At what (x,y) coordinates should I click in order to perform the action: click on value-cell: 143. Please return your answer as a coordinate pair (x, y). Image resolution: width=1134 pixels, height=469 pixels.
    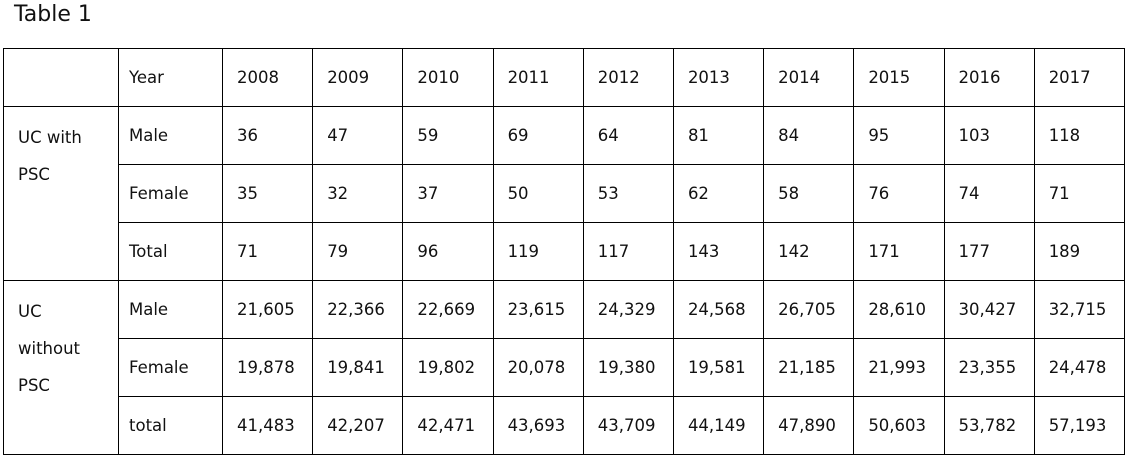
    Looking at the image, I should click on (718, 251).